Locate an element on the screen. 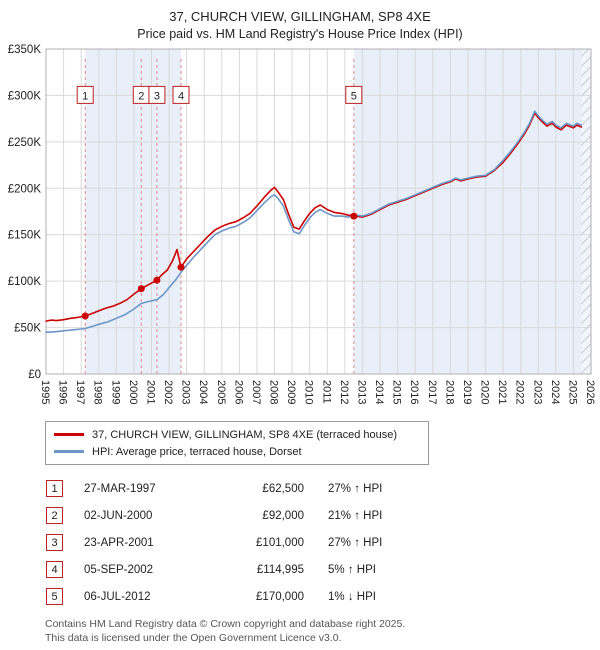  svg-text: 5 is located at coordinates (354, 96).